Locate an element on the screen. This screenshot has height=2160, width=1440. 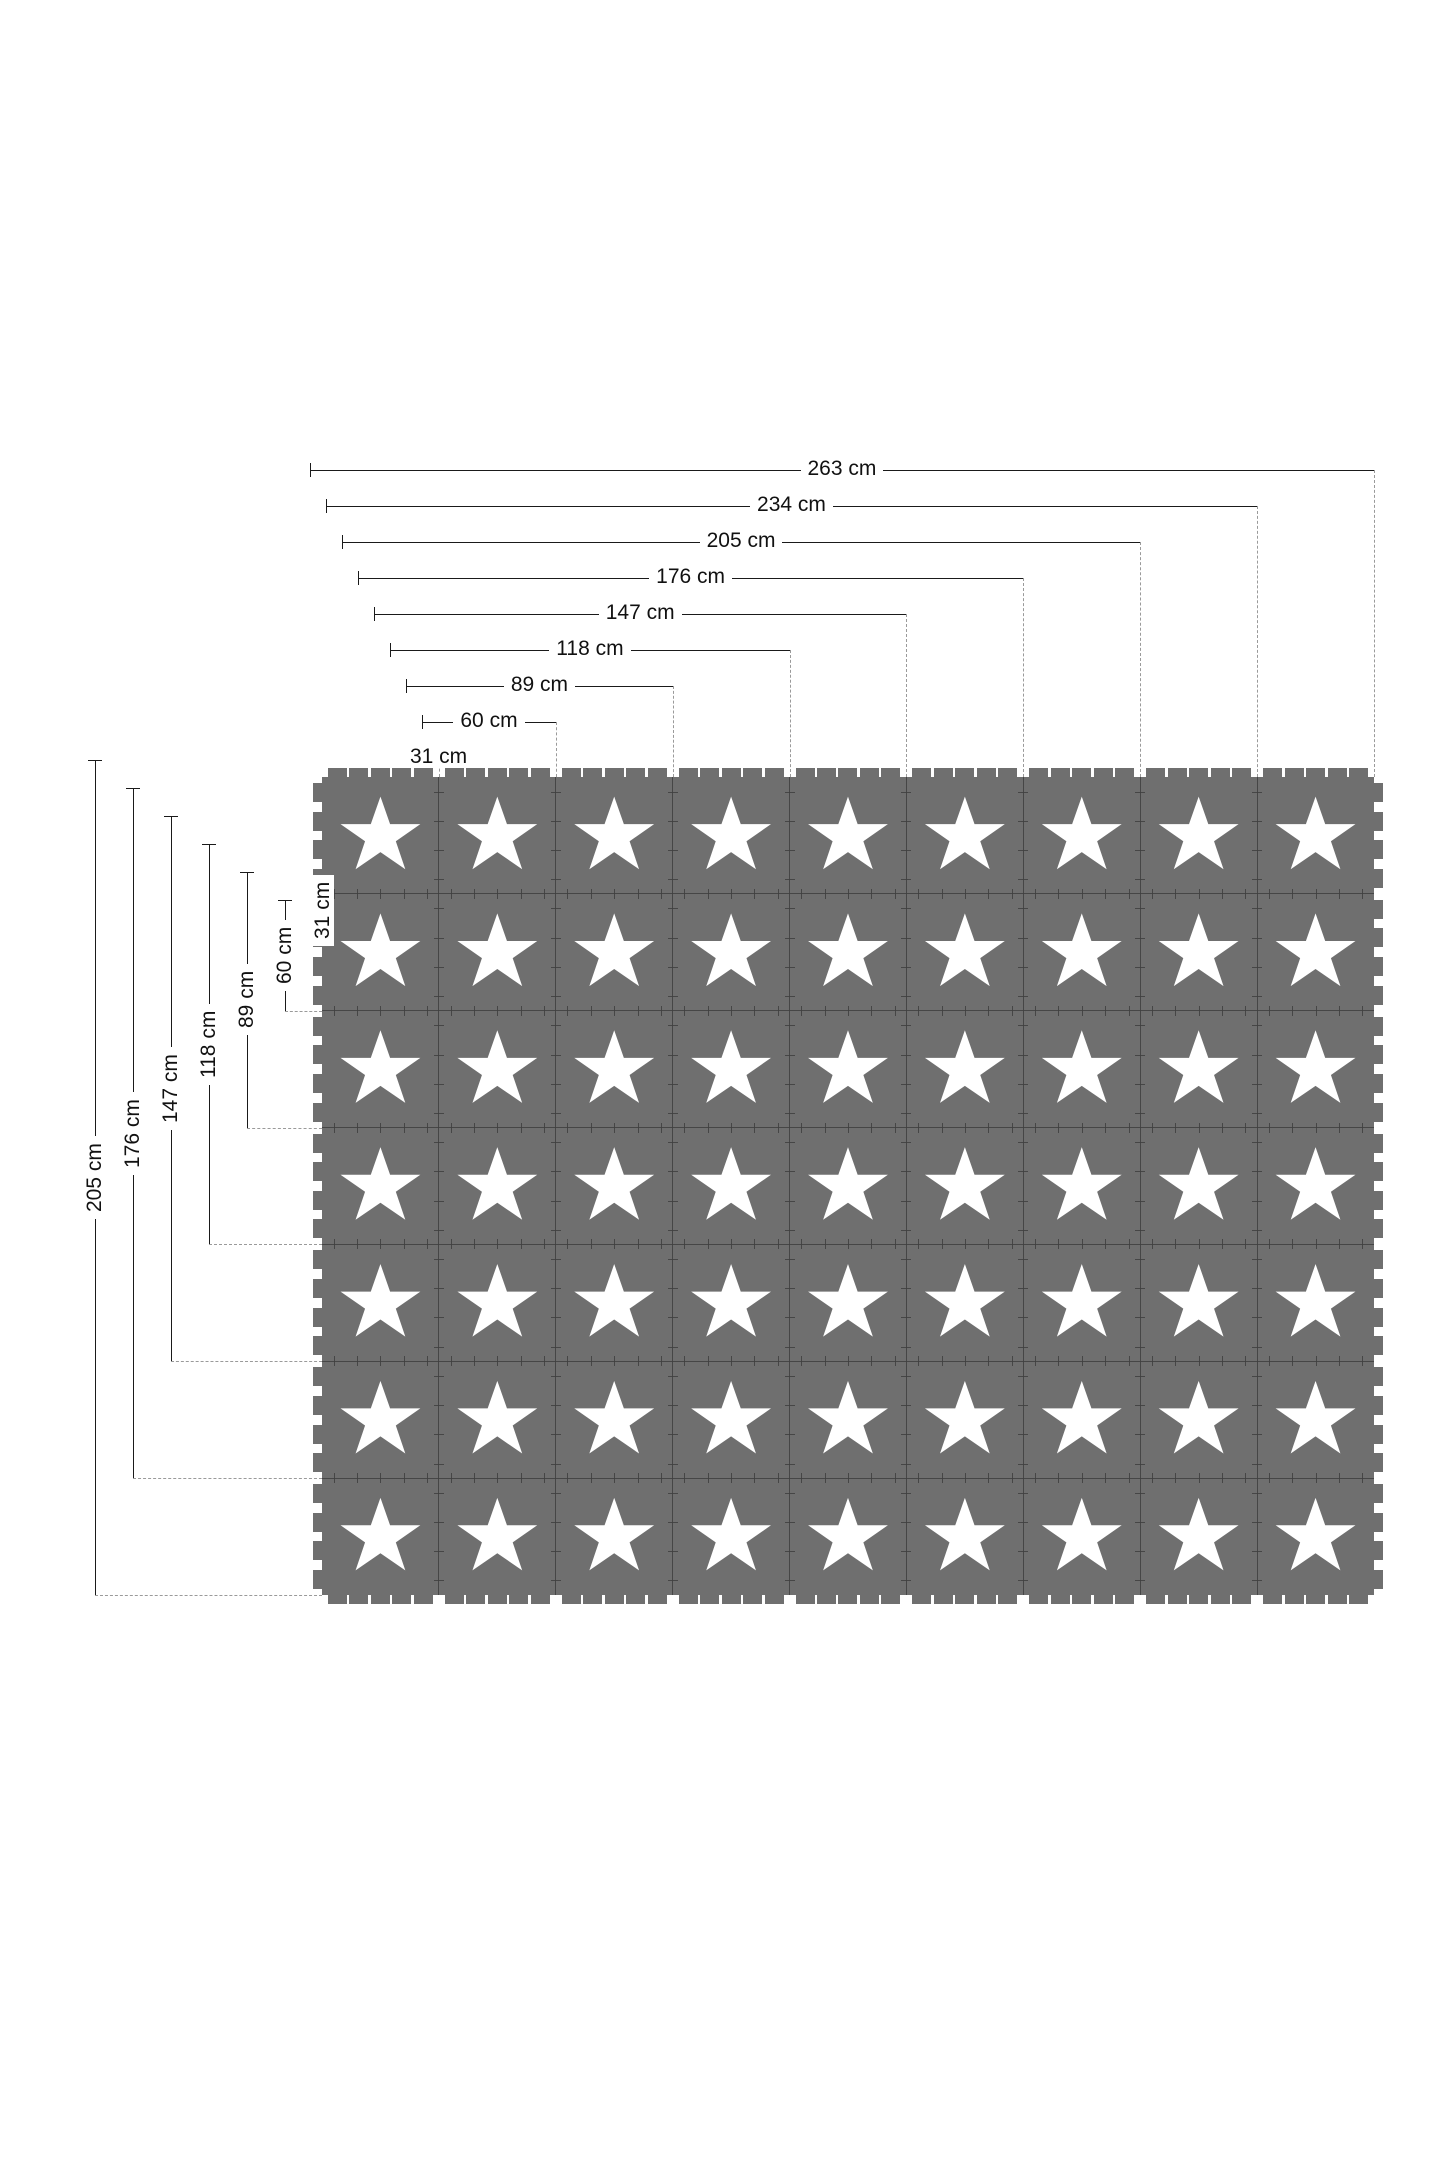
top-dimension-guide is located at coordinates (907, 695).